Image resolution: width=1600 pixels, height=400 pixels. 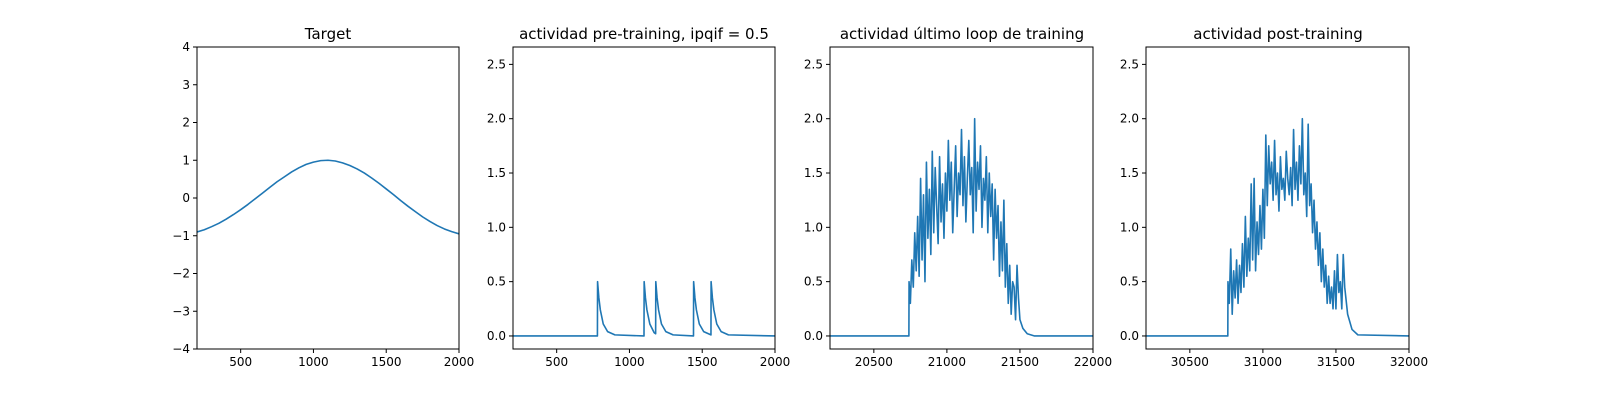 What do you see at coordinates (186, 47) in the screenshot?
I see `y-tick-label: 4` at bounding box center [186, 47].